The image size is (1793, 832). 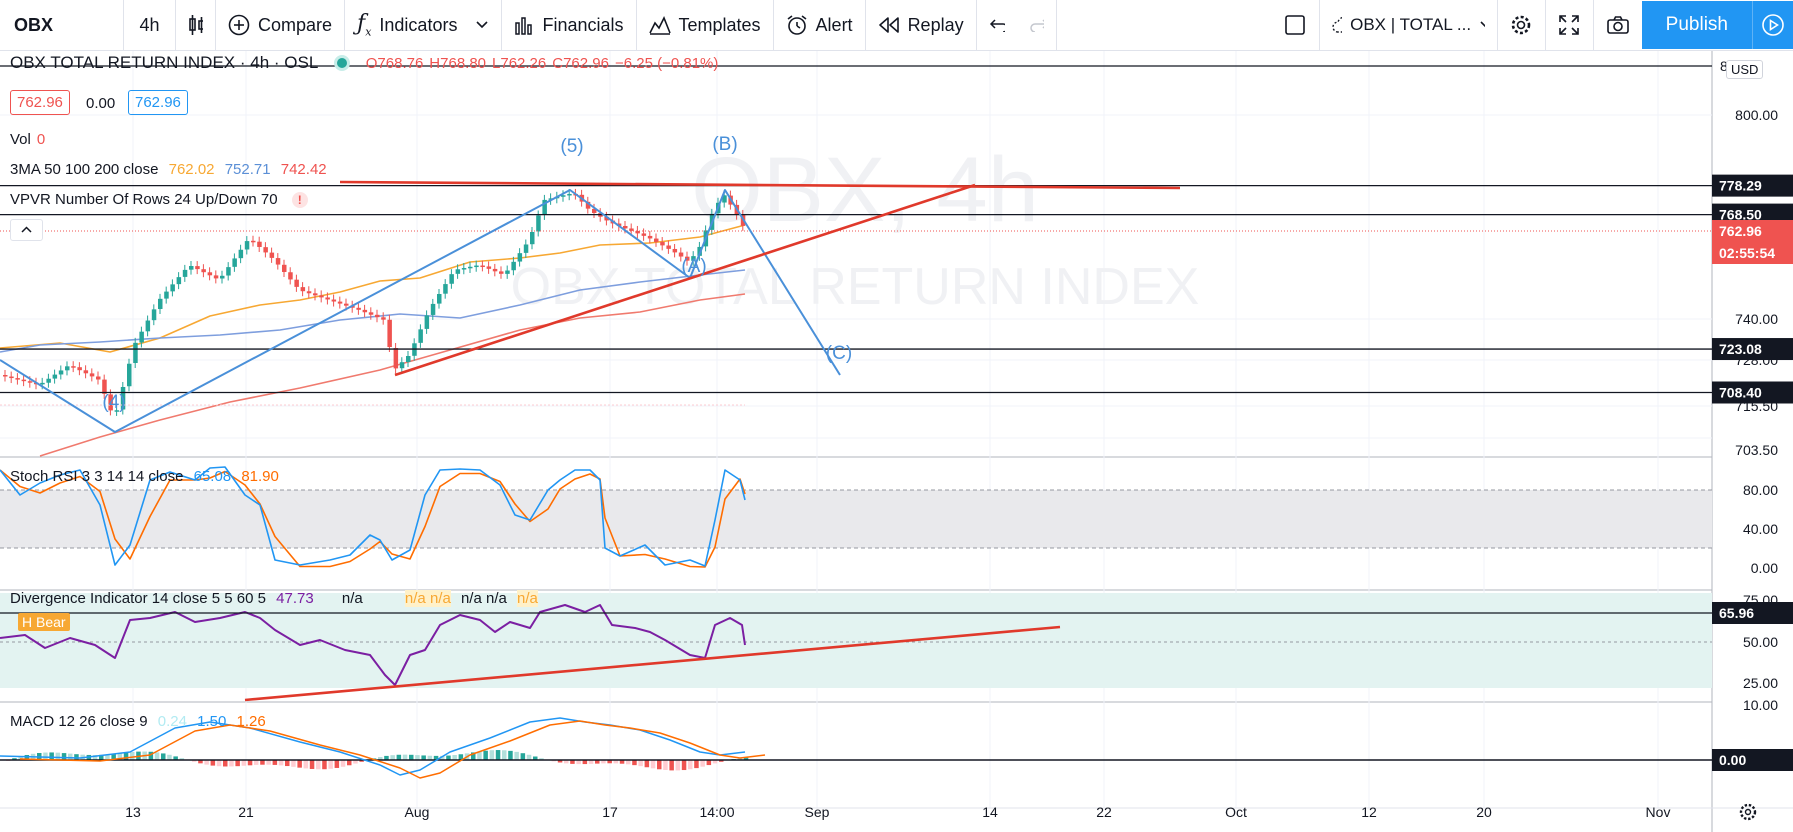 What do you see at coordinates (569, 25) in the screenshot?
I see `financials-button: Financials` at bounding box center [569, 25].